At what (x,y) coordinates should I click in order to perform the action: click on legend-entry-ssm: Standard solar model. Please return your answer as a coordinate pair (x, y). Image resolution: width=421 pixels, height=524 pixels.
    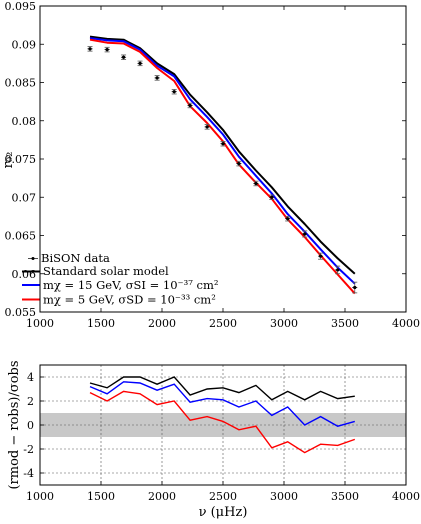
    Looking at the image, I should click on (95, 271).